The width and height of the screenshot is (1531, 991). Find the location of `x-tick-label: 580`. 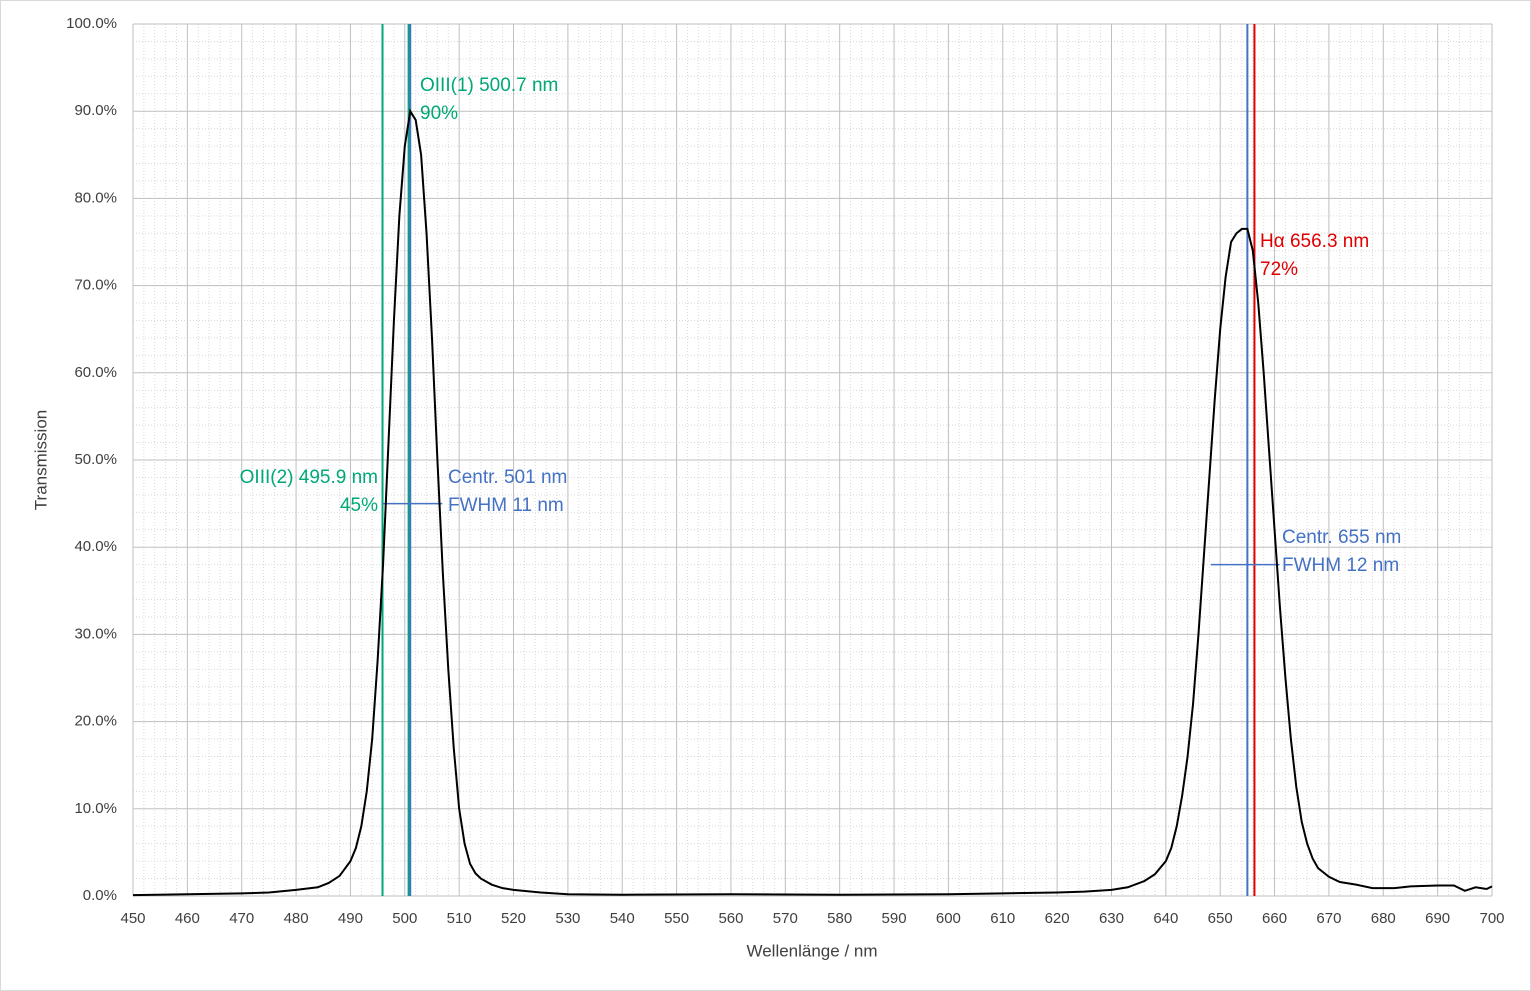

x-tick-label: 580 is located at coordinates (839, 918).